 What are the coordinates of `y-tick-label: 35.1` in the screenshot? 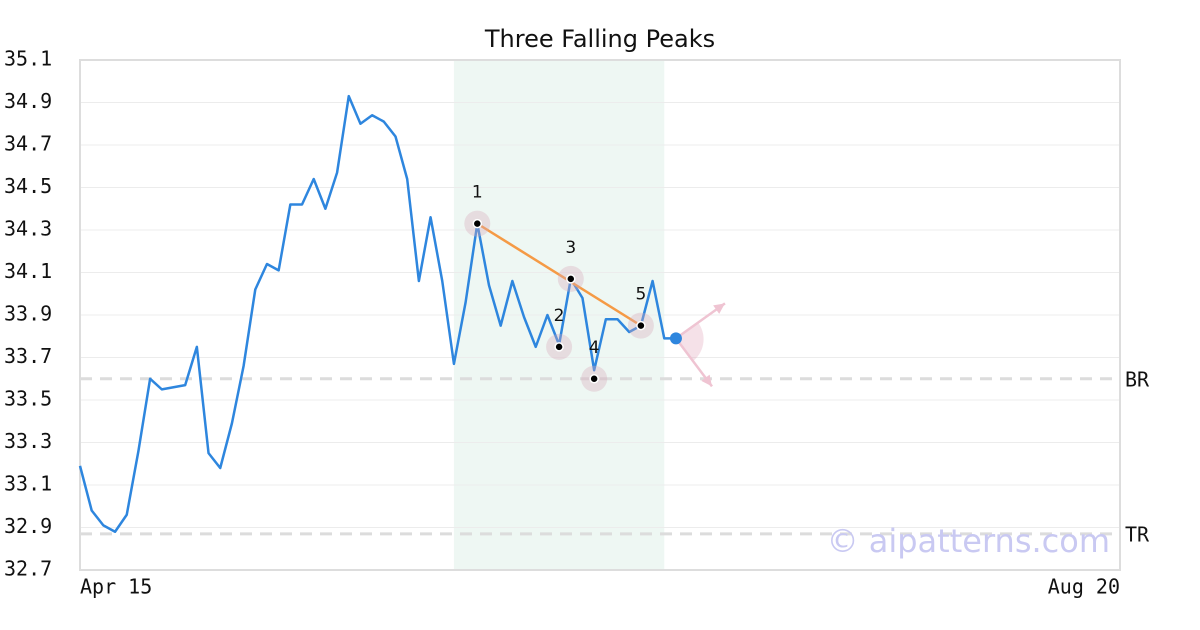 It's located at (28, 59).